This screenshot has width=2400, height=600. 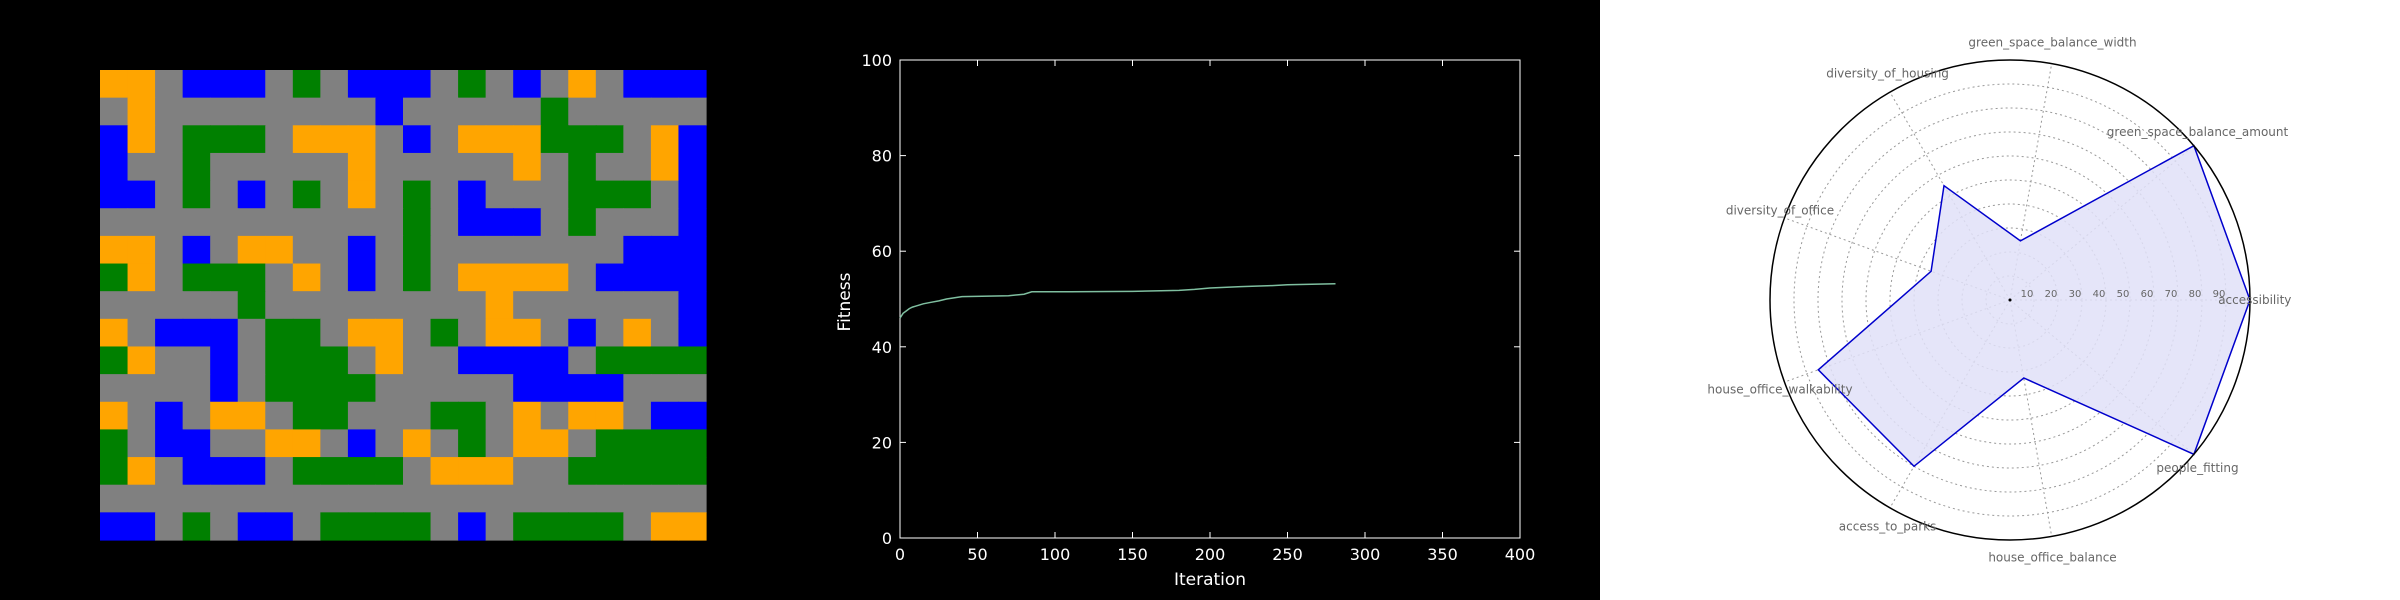 I want to click on y-tick-label: 60, so click(x=882, y=251).